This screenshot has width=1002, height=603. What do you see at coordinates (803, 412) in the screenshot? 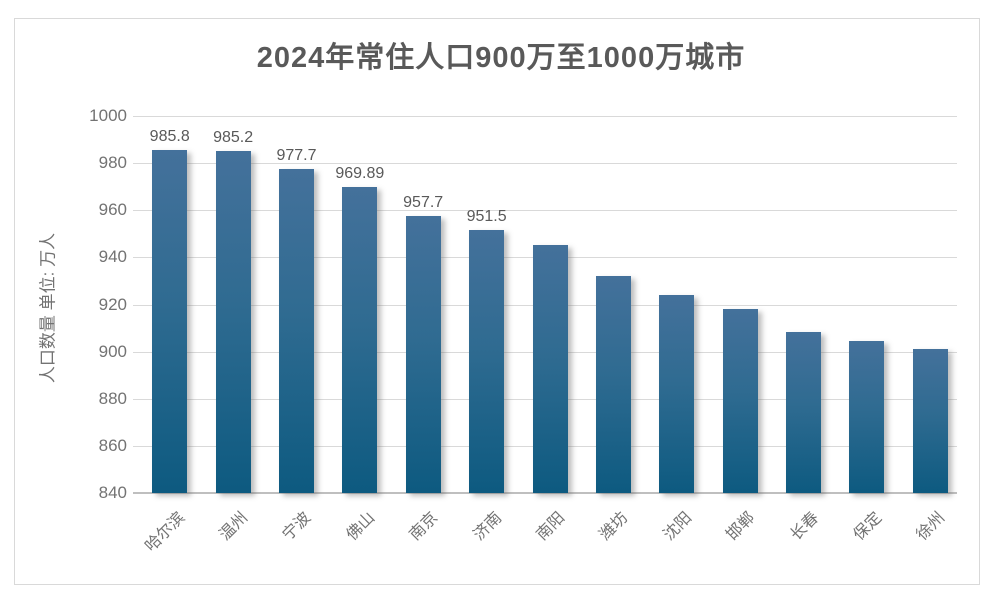
I see `bar-长春` at bounding box center [803, 412].